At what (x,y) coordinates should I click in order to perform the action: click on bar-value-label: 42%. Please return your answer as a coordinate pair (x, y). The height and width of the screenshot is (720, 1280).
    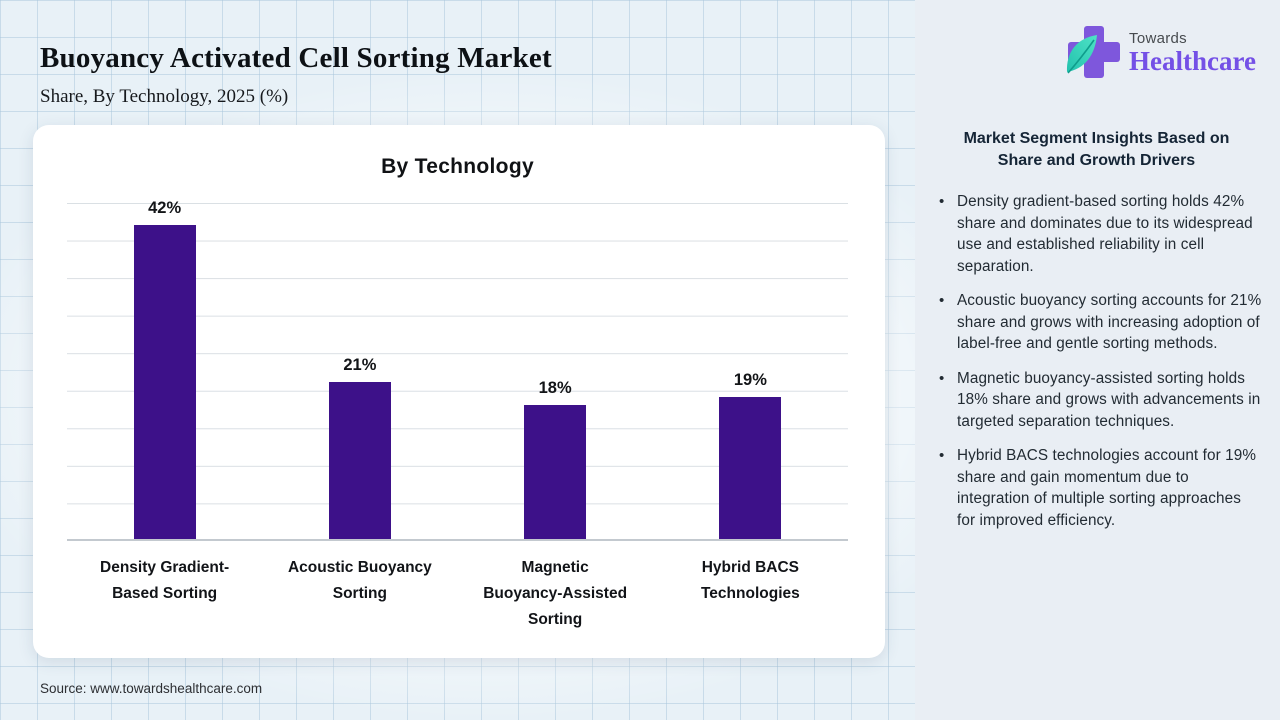
    Looking at the image, I should click on (165, 208).